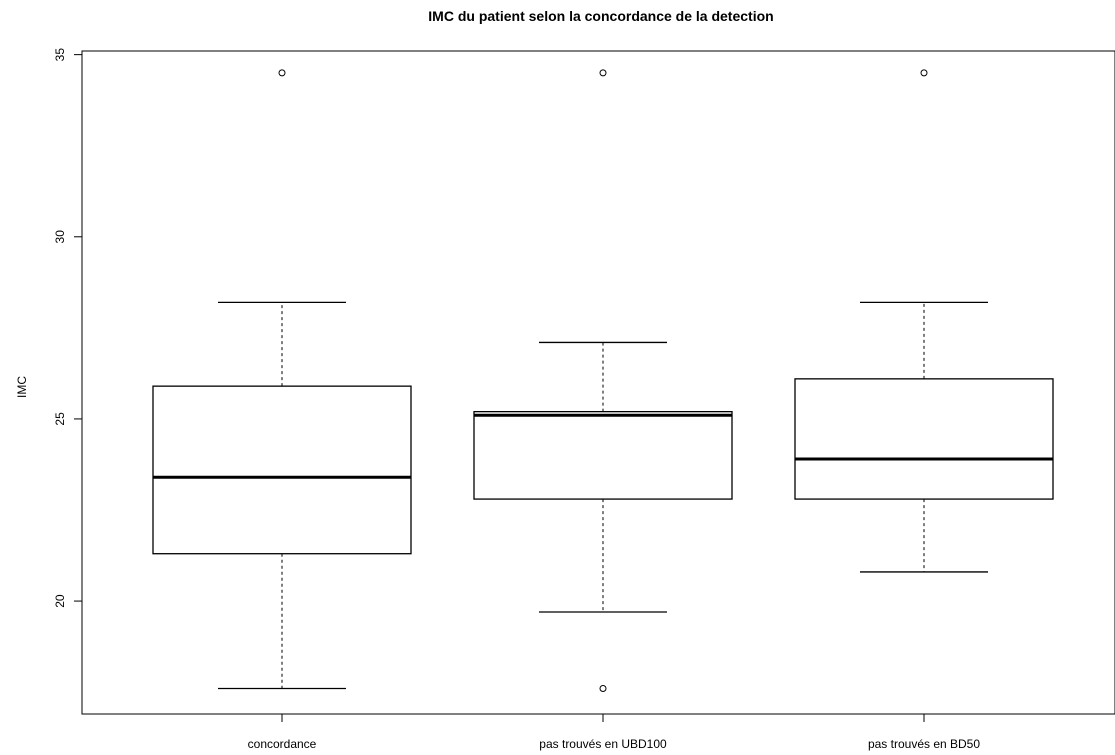 Image resolution: width=1115 pixels, height=755 pixels. What do you see at coordinates (60, 55) in the screenshot?
I see `y-tick-label: 35` at bounding box center [60, 55].